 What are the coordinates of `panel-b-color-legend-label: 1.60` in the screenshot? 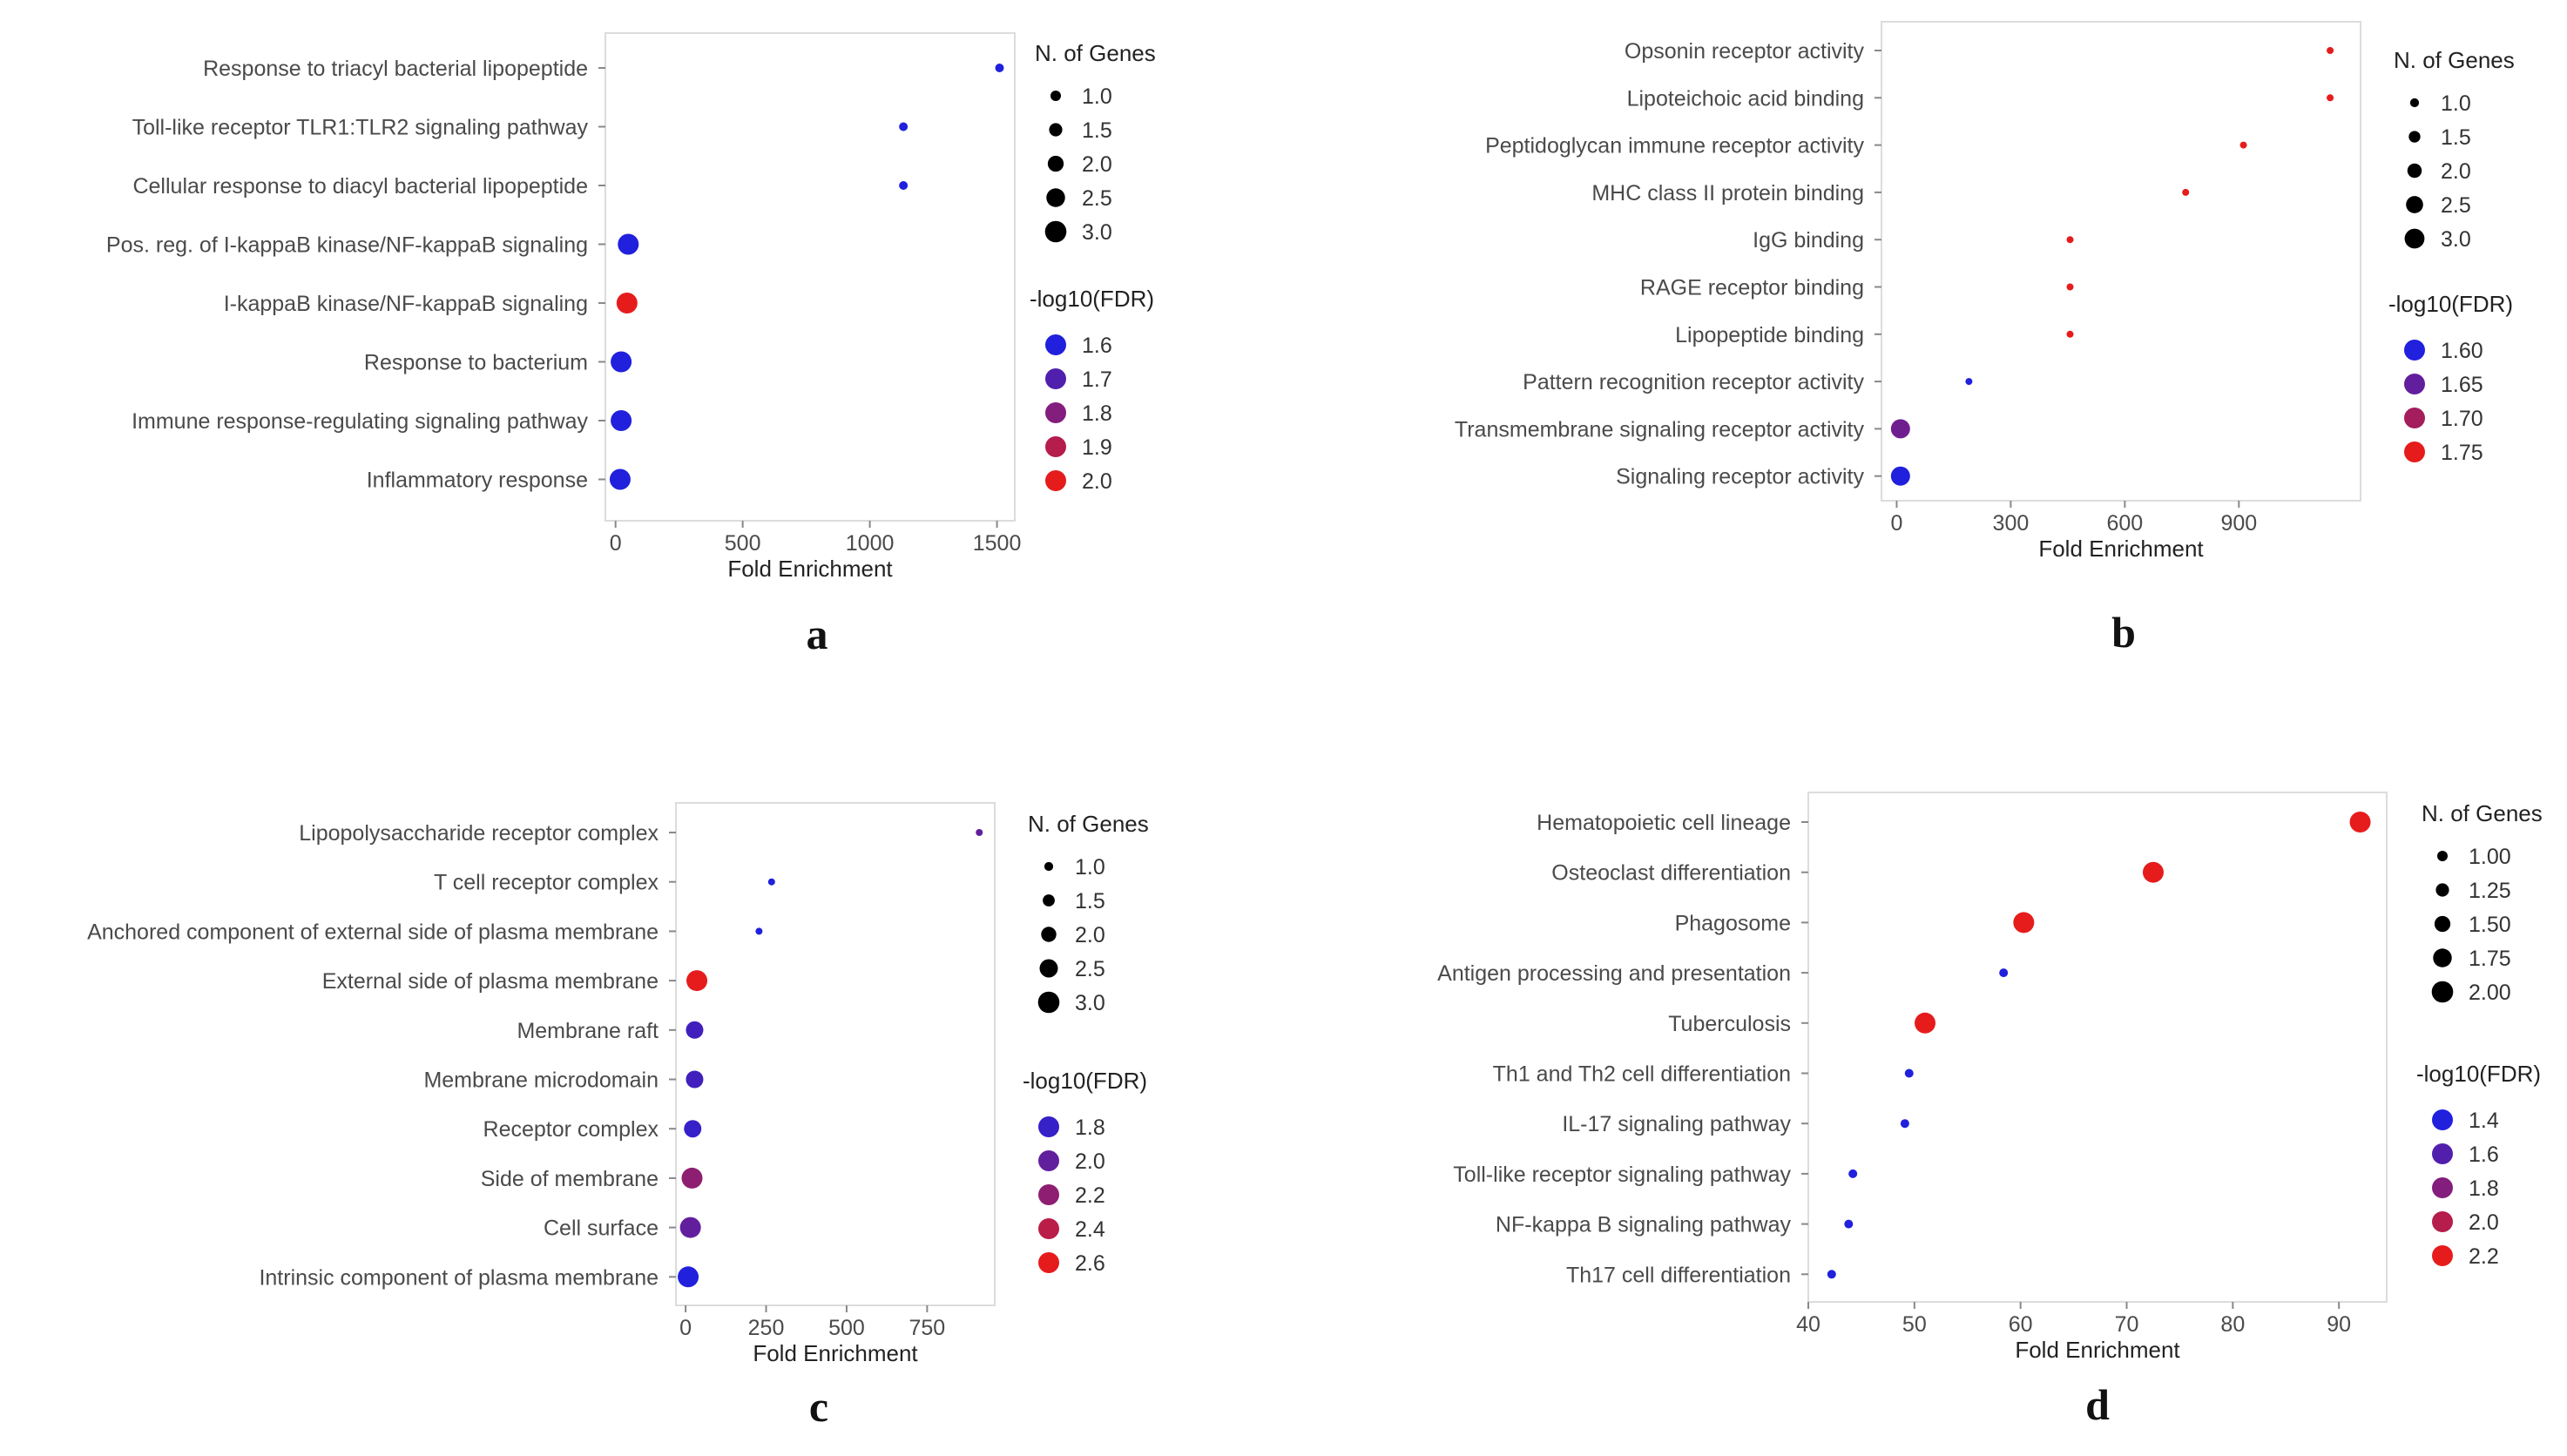 It's located at (2462, 351).